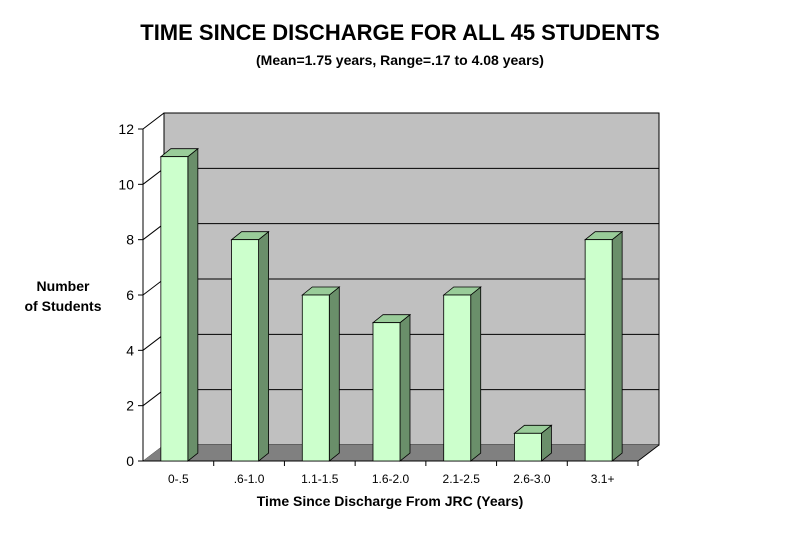  I want to click on y-tick-label: 8, so click(130, 240).